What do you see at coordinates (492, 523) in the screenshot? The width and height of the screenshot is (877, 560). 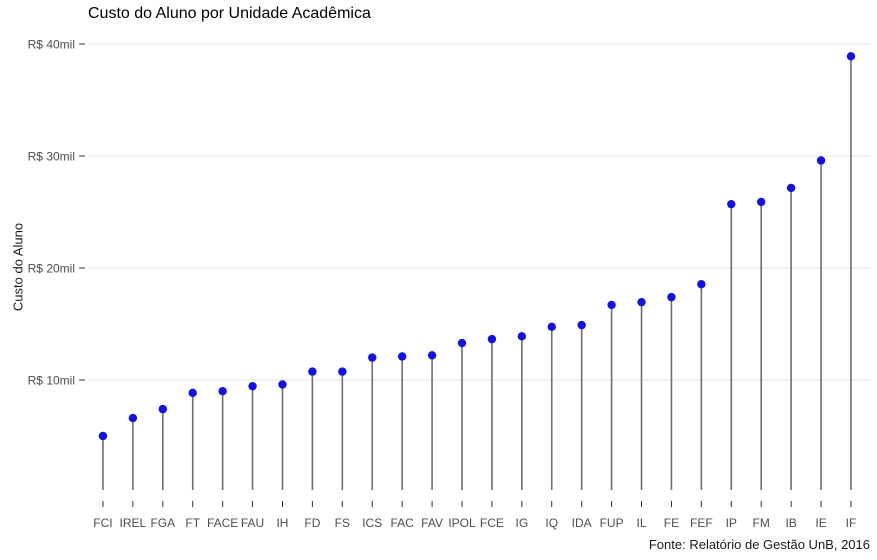 I see `x-tick-label: FCE` at bounding box center [492, 523].